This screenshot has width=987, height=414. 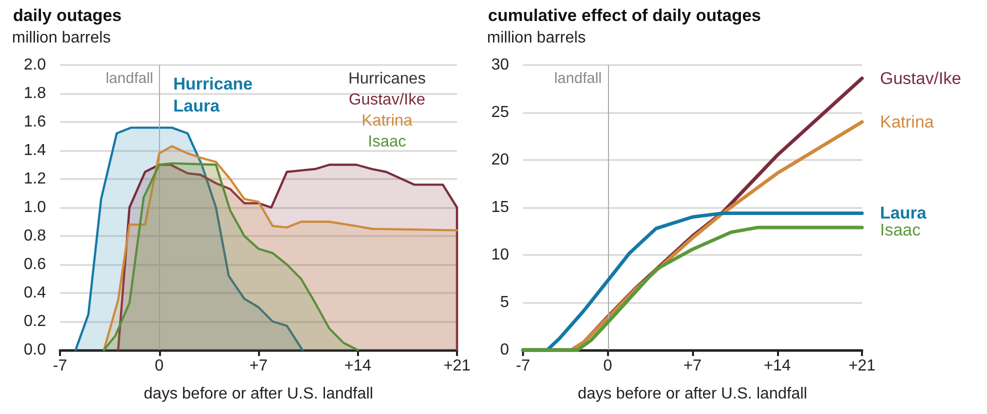 What do you see at coordinates (901, 230) in the screenshot?
I see `series-label: Isaac` at bounding box center [901, 230].